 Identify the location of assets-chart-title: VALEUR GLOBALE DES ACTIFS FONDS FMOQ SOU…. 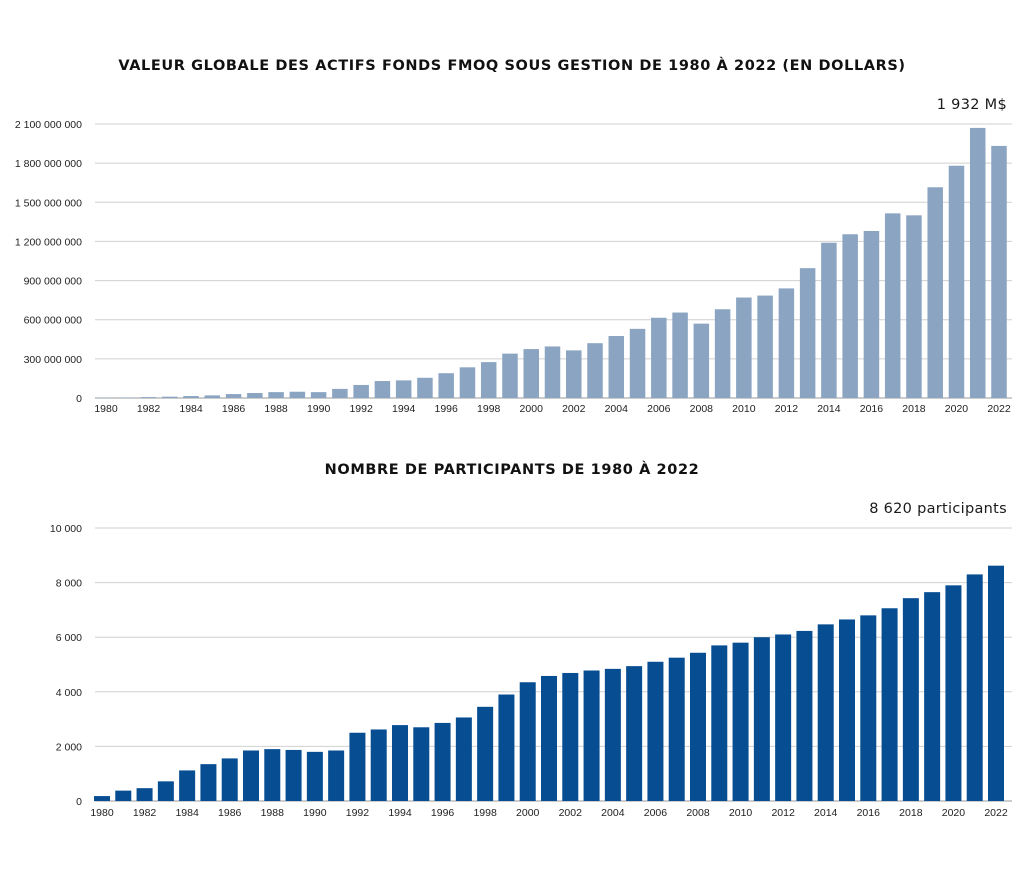
(512, 66).